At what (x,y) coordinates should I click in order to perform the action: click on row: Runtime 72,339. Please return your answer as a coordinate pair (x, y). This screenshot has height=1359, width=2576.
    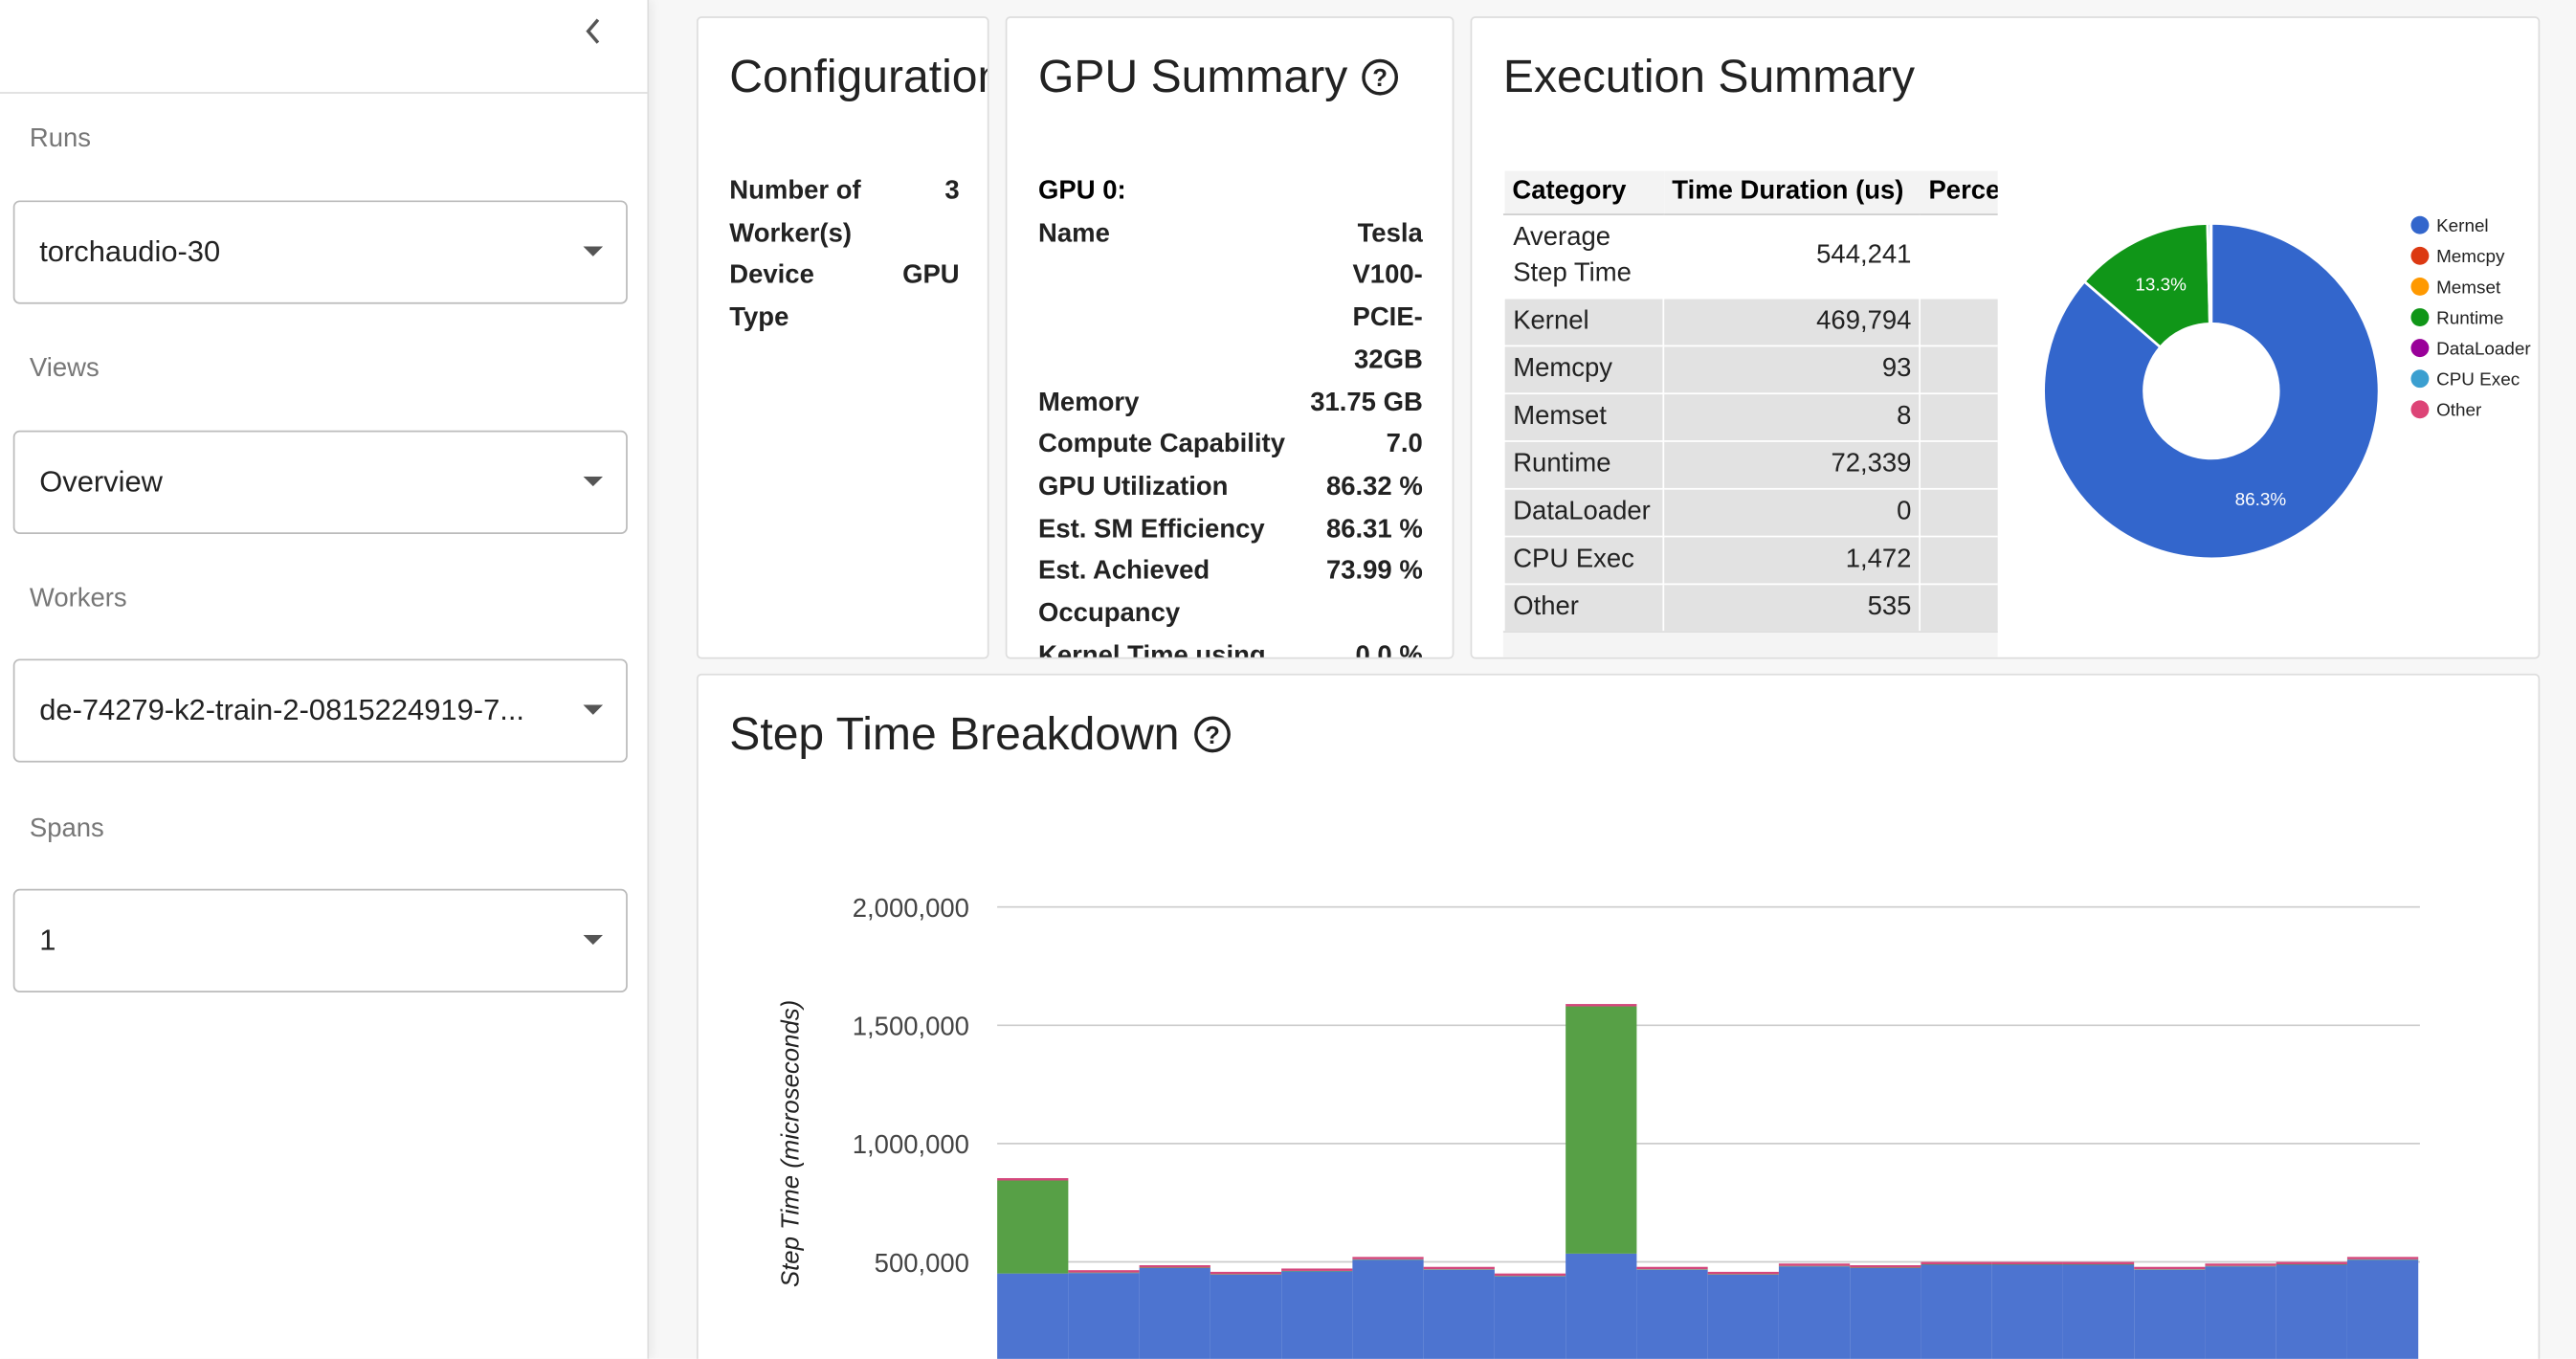
    Looking at the image, I should click on (1750, 465).